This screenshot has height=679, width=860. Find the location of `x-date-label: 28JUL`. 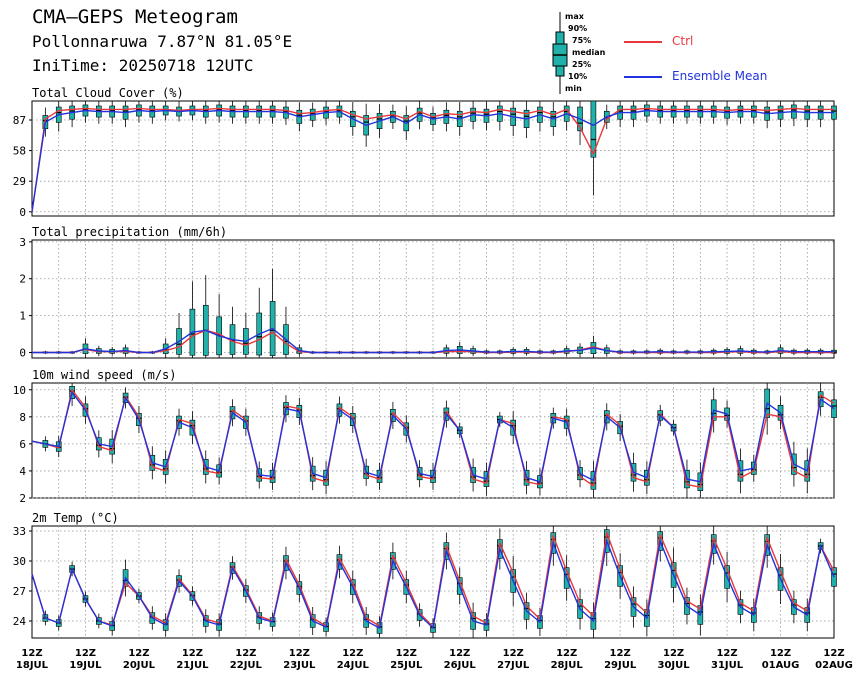

x-date-label: 28JUL is located at coordinates (567, 665).